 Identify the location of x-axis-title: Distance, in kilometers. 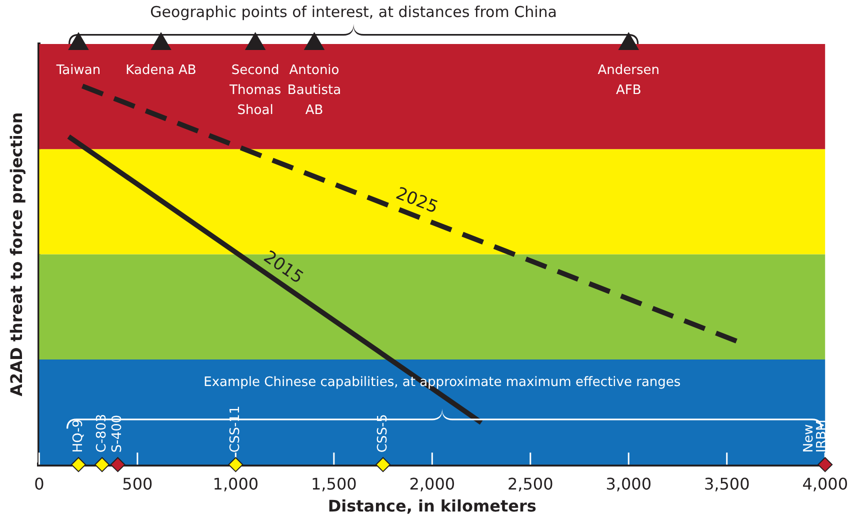
(432, 506).